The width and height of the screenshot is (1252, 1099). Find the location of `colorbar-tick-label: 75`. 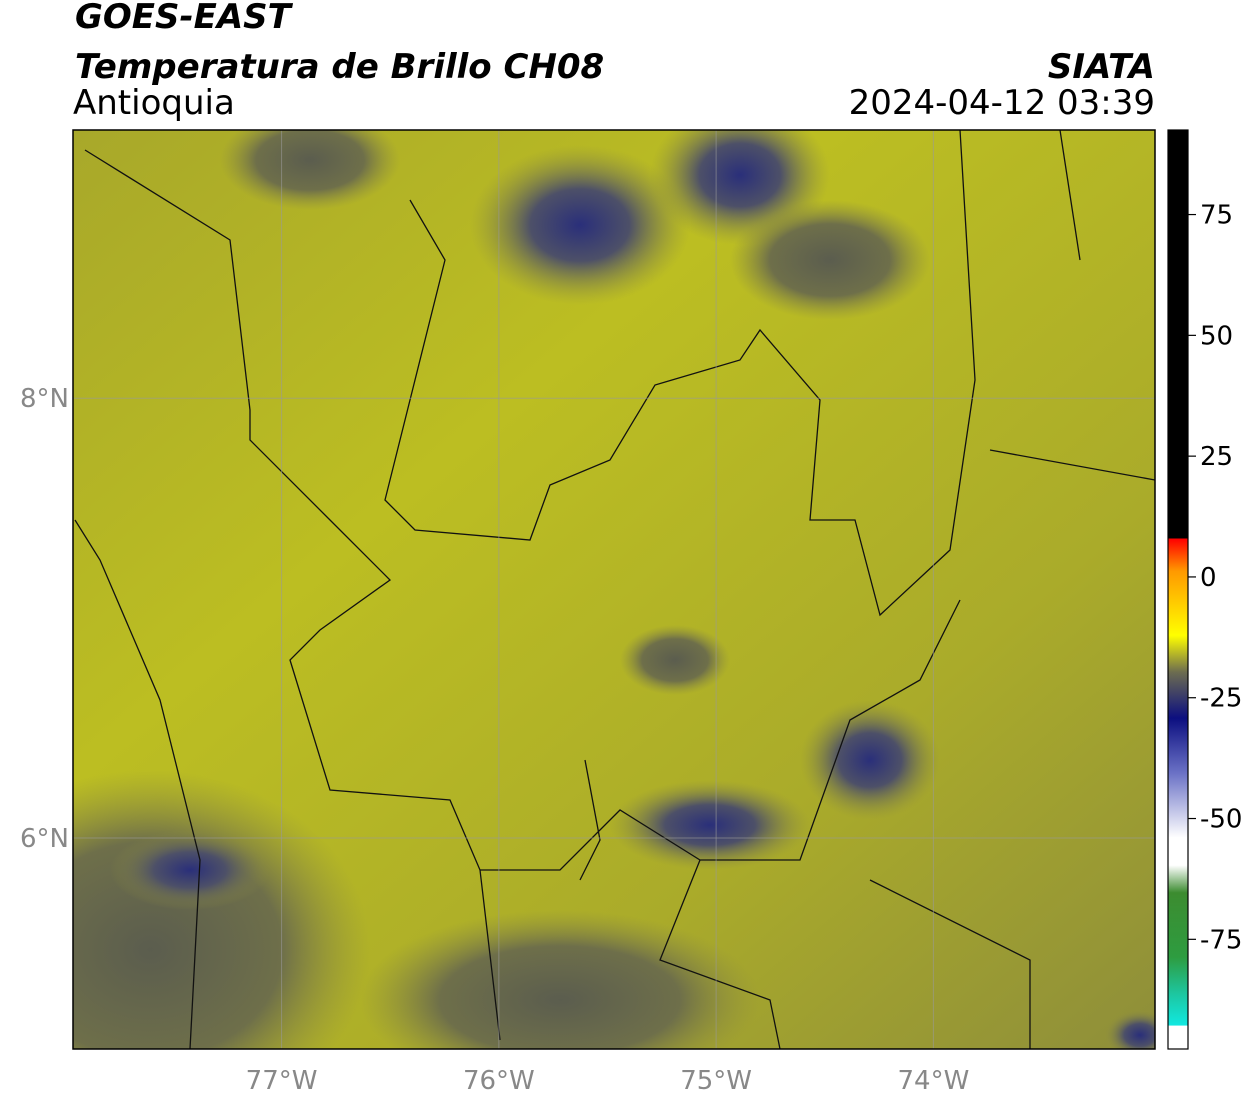

colorbar-tick-label: 75 is located at coordinates (1216, 216).